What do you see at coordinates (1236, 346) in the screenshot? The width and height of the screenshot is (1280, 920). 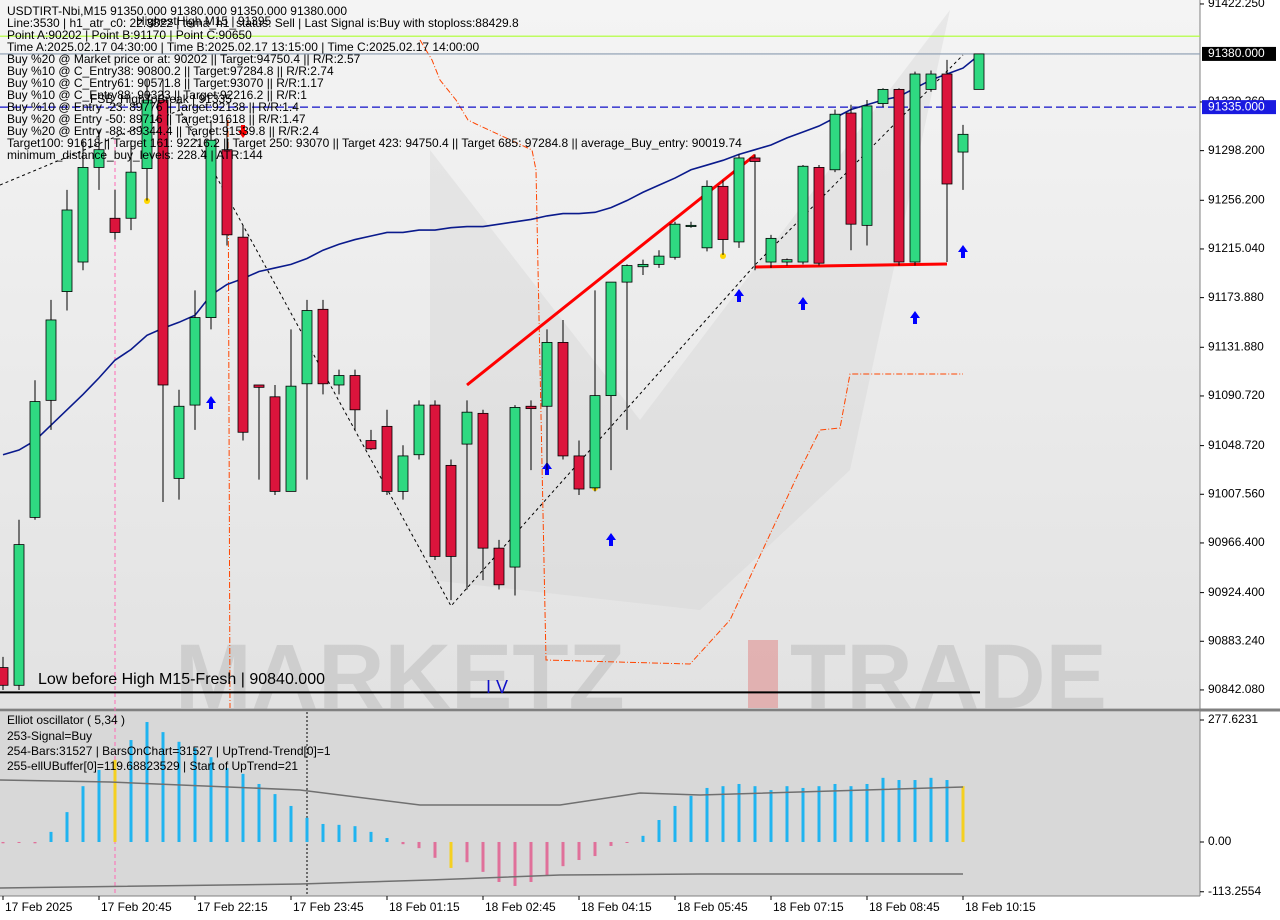 I see `y-tick-label: 91131.880` at bounding box center [1236, 346].